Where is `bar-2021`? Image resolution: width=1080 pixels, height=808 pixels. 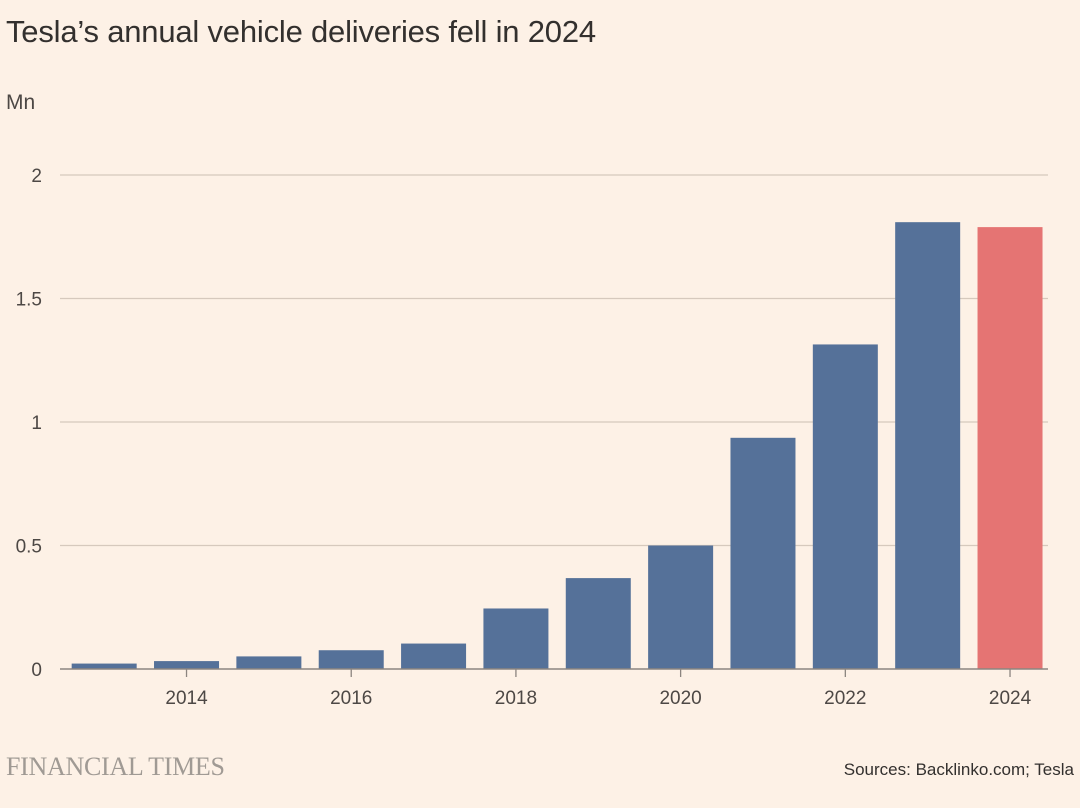 bar-2021 is located at coordinates (763, 553).